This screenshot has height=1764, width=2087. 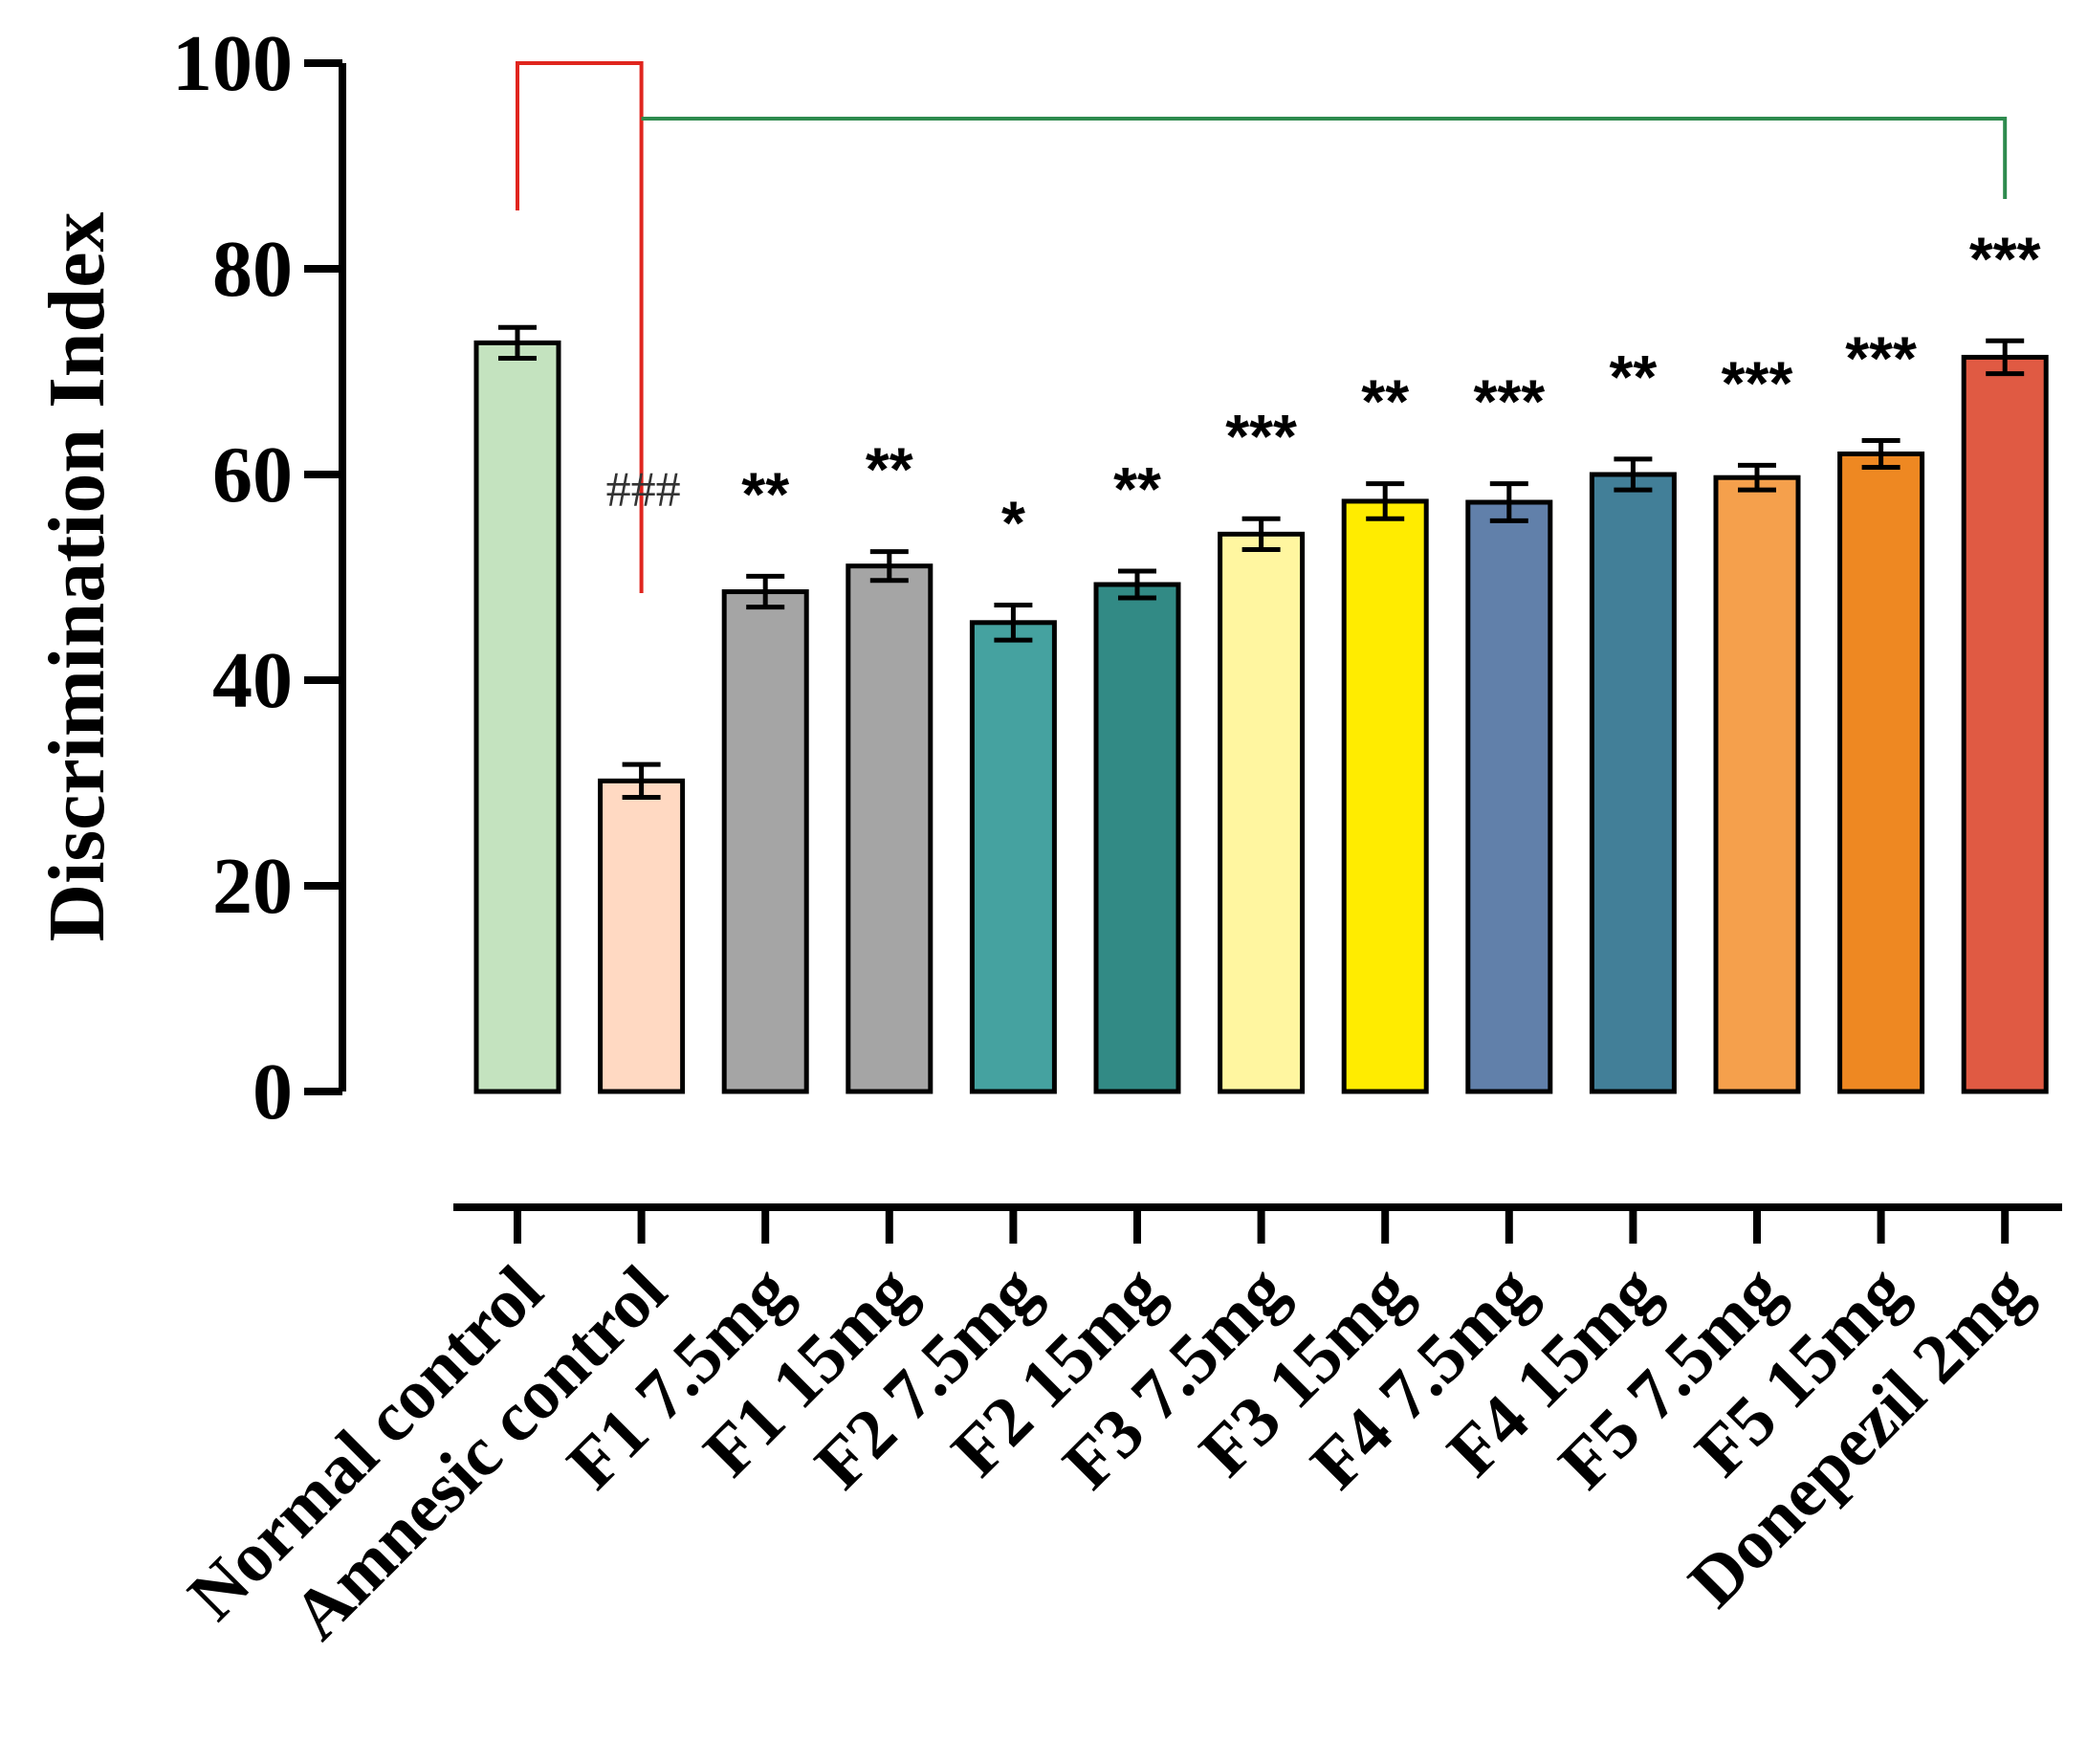 What do you see at coordinates (580, 327) in the screenshot?
I see `bracket-normal-vs-amnesic` at bounding box center [580, 327].